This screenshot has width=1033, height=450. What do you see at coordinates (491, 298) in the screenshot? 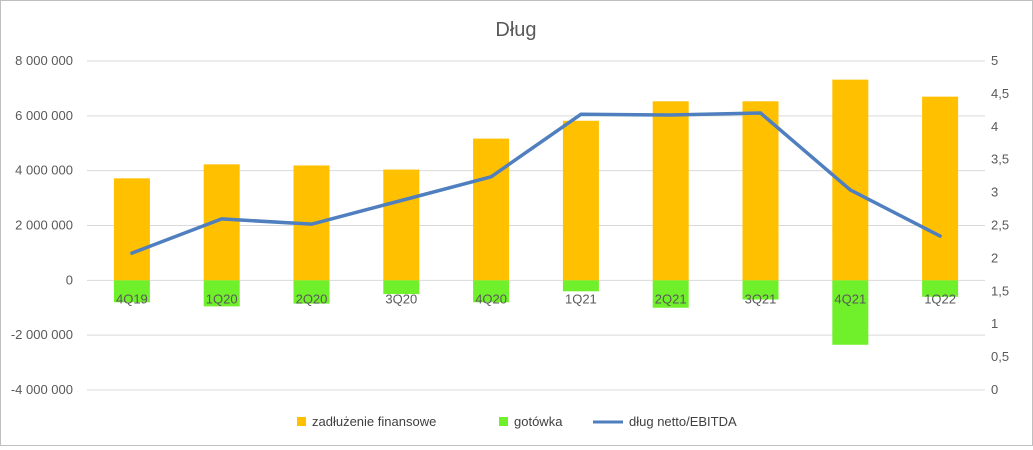
I see `x-tick-label: 4Q20` at bounding box center [491, 298].